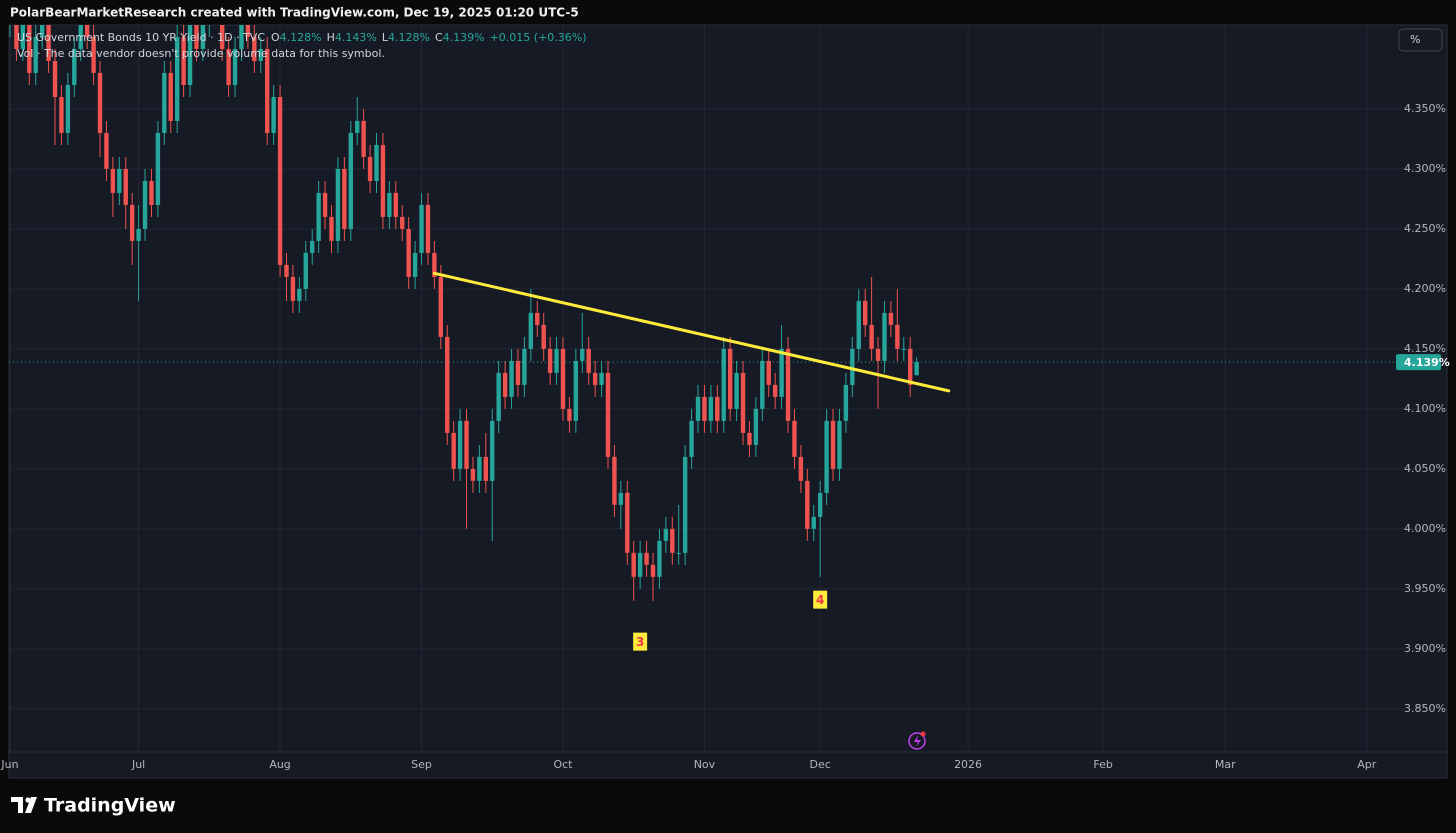 This screenshot has width=1456, height=833. Describe the element at coordinates (1102, 764) in the screenshot. I see `x-tick-label: Feb` at that location.